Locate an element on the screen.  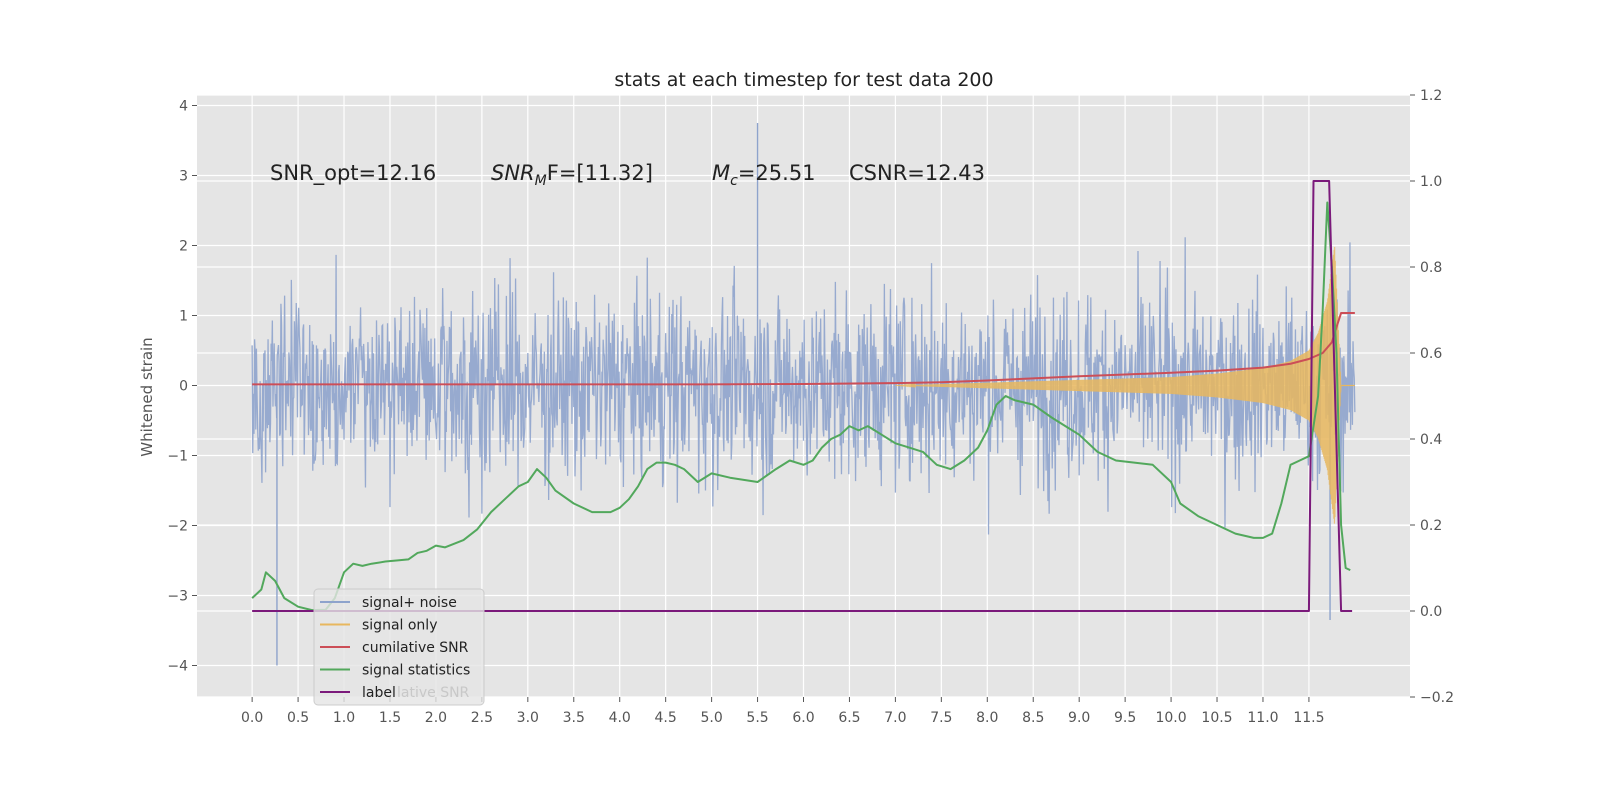
y-tick-label-6: −2 is located at coordinates (177, 527).